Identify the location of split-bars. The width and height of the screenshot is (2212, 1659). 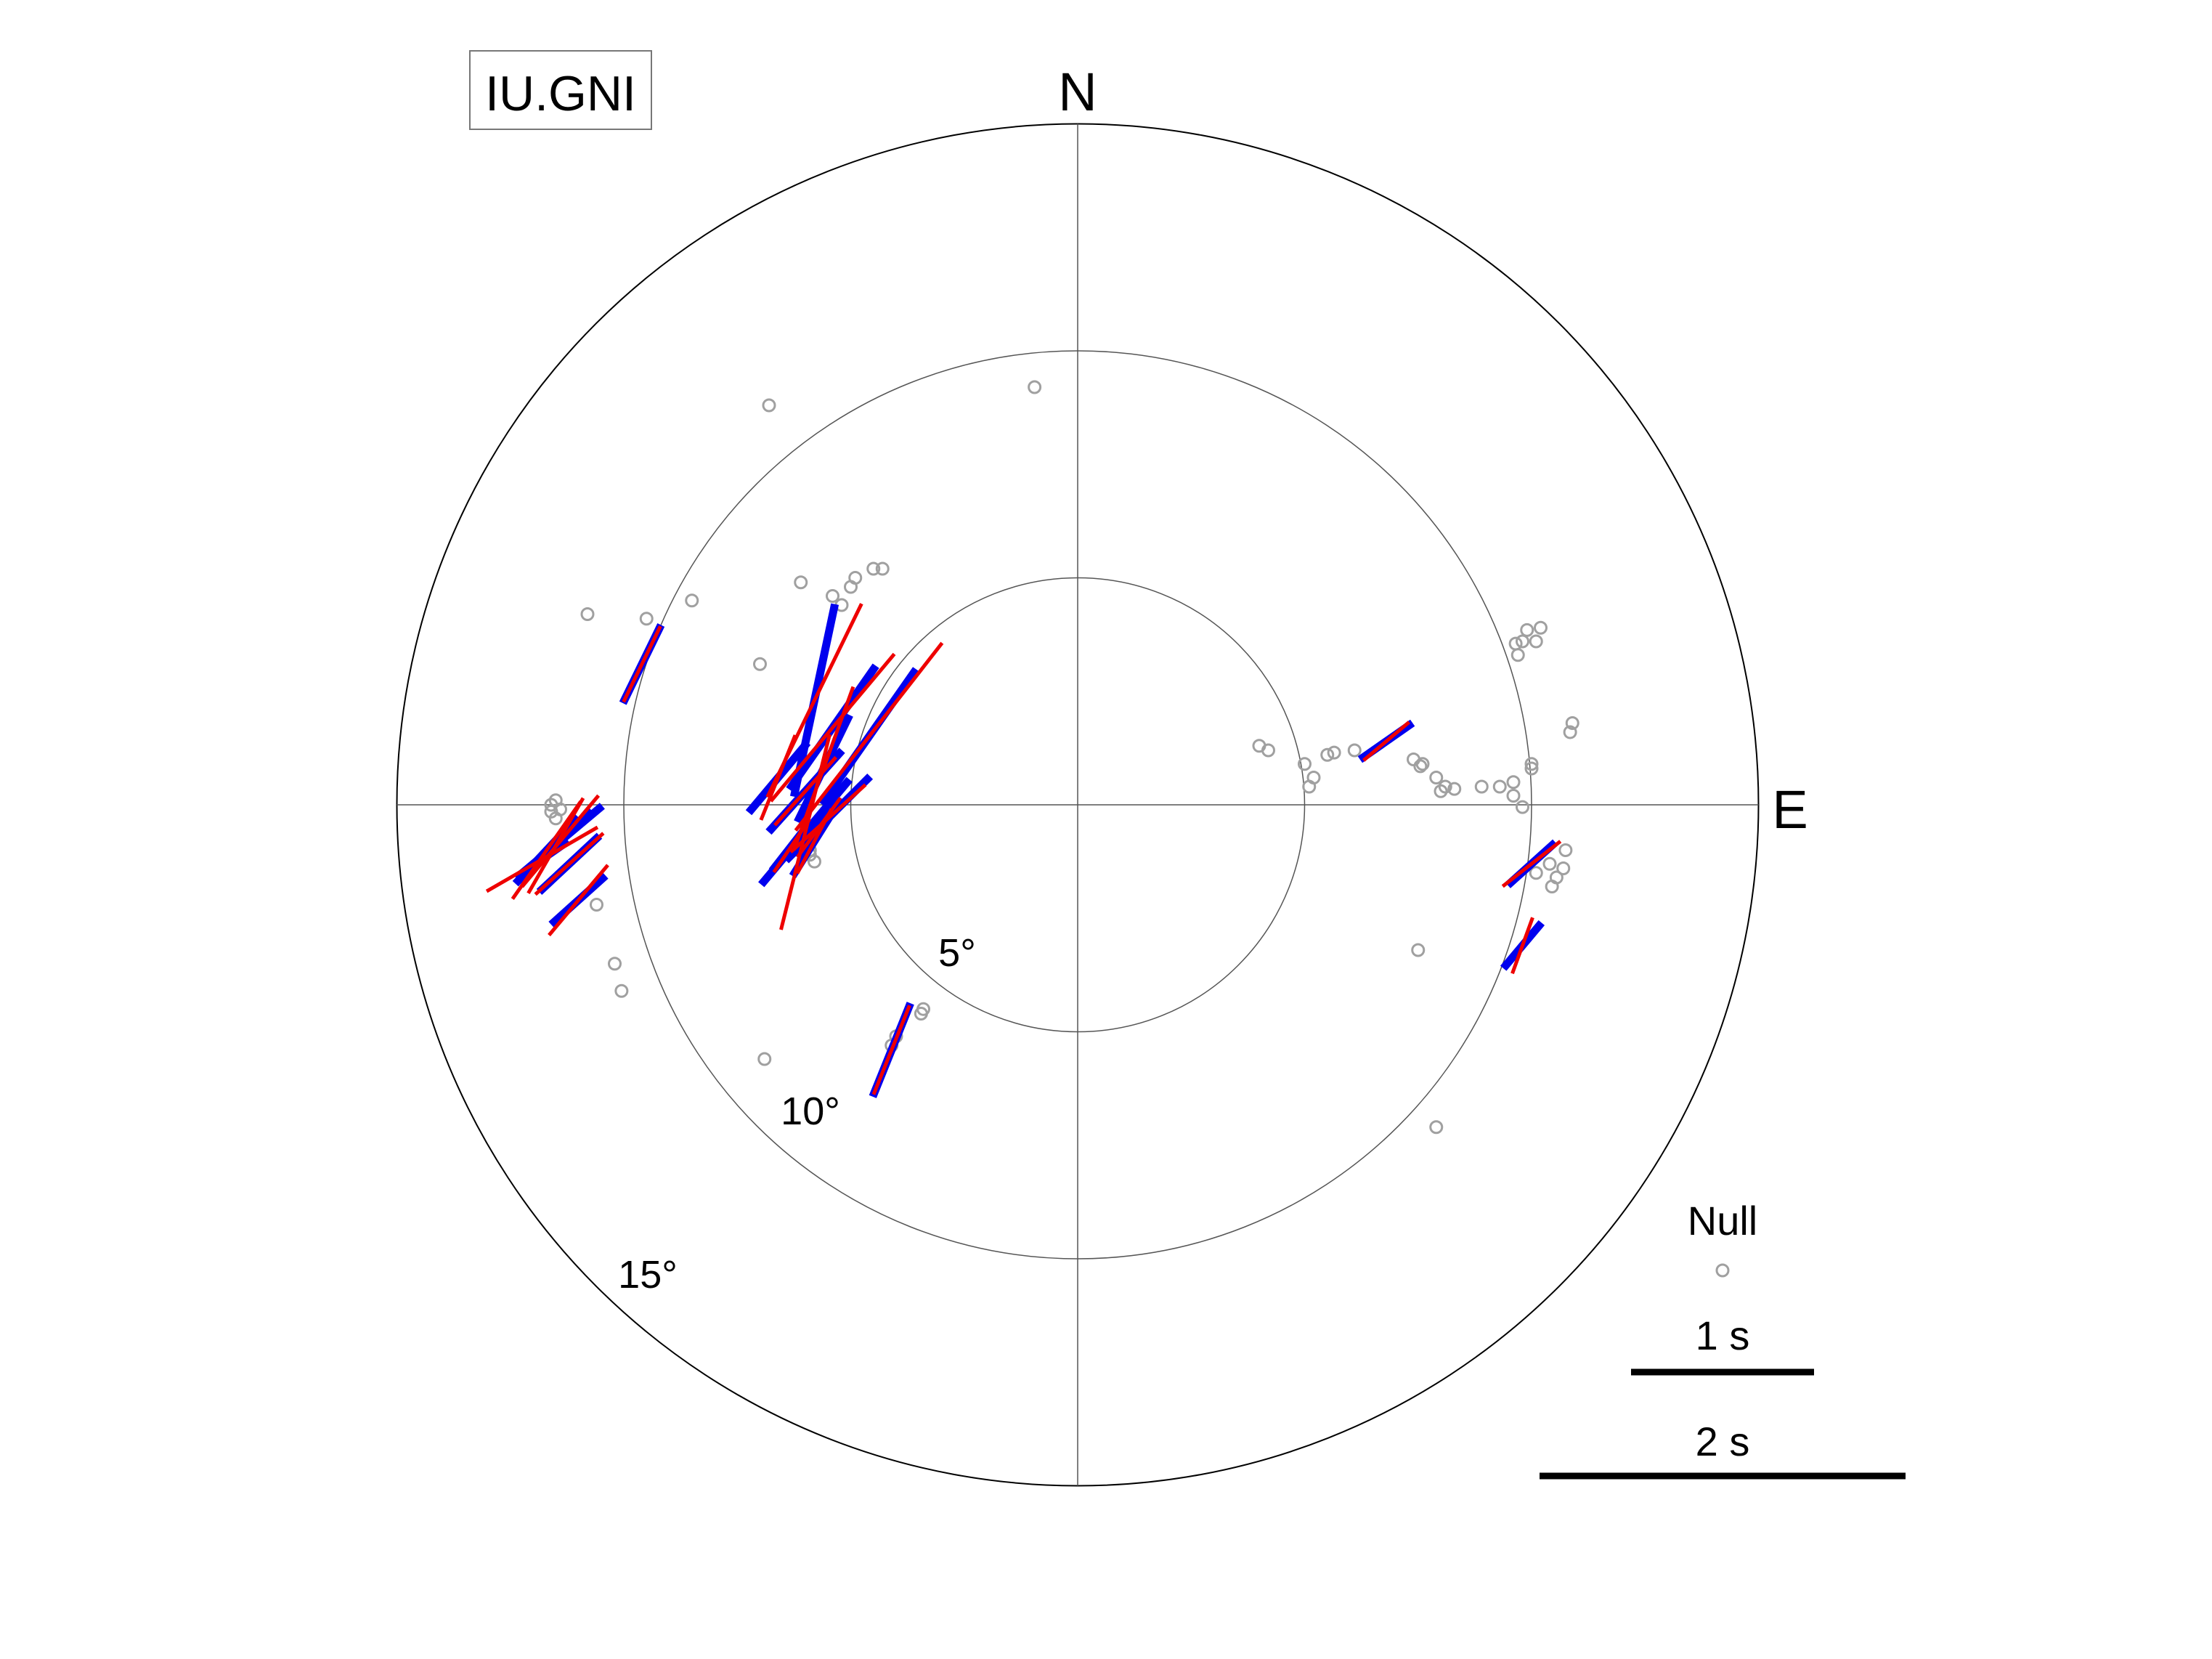
(1023, 850).